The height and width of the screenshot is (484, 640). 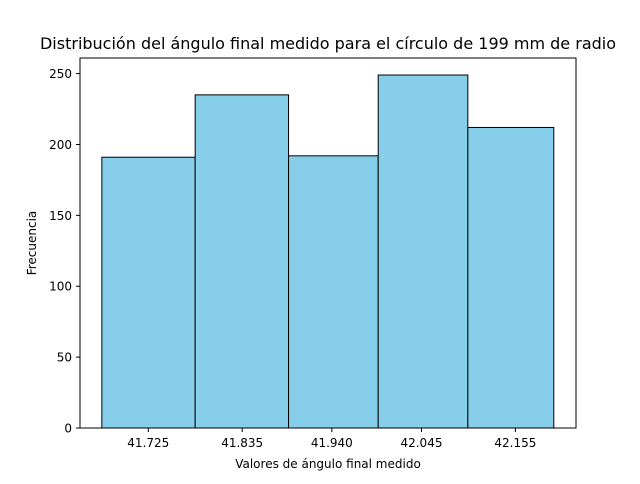 What do you see at coordinates (68, 429) in the screenshot?
I see `y-tick-label: 0` at bounding box center [68, 429].